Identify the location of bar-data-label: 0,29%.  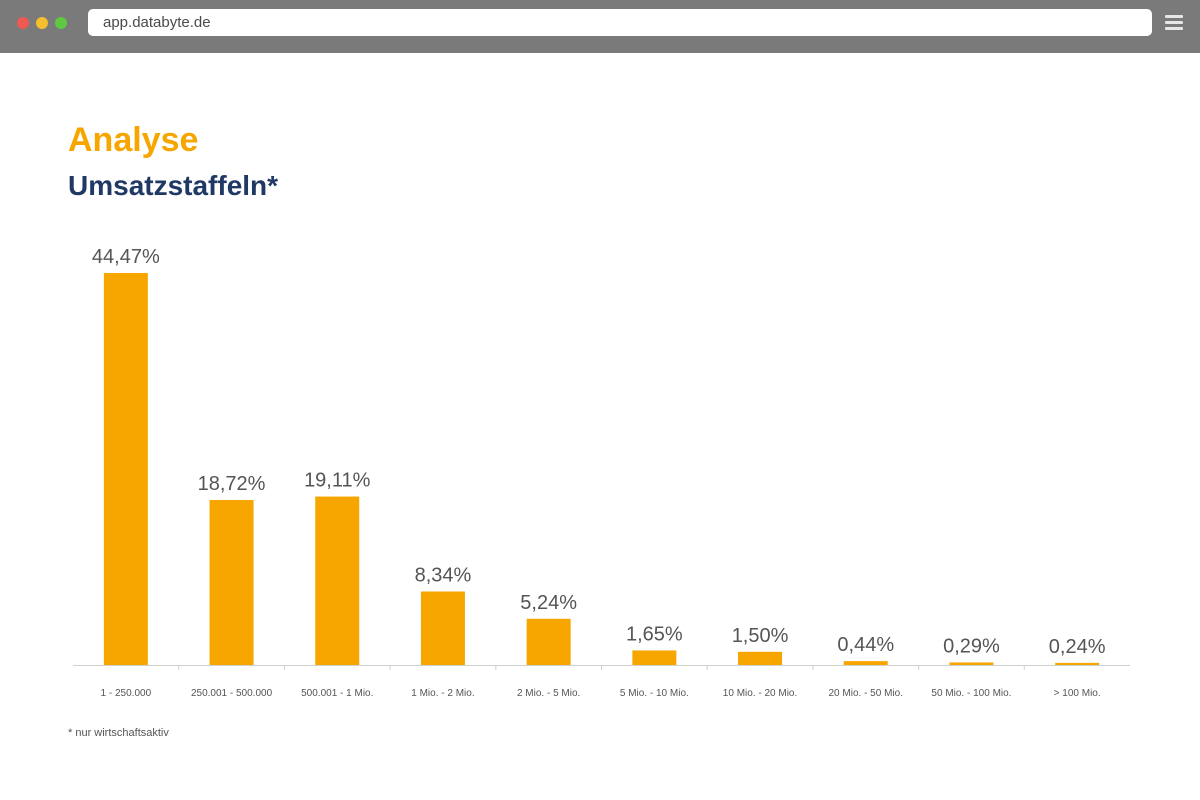
(971, 646).